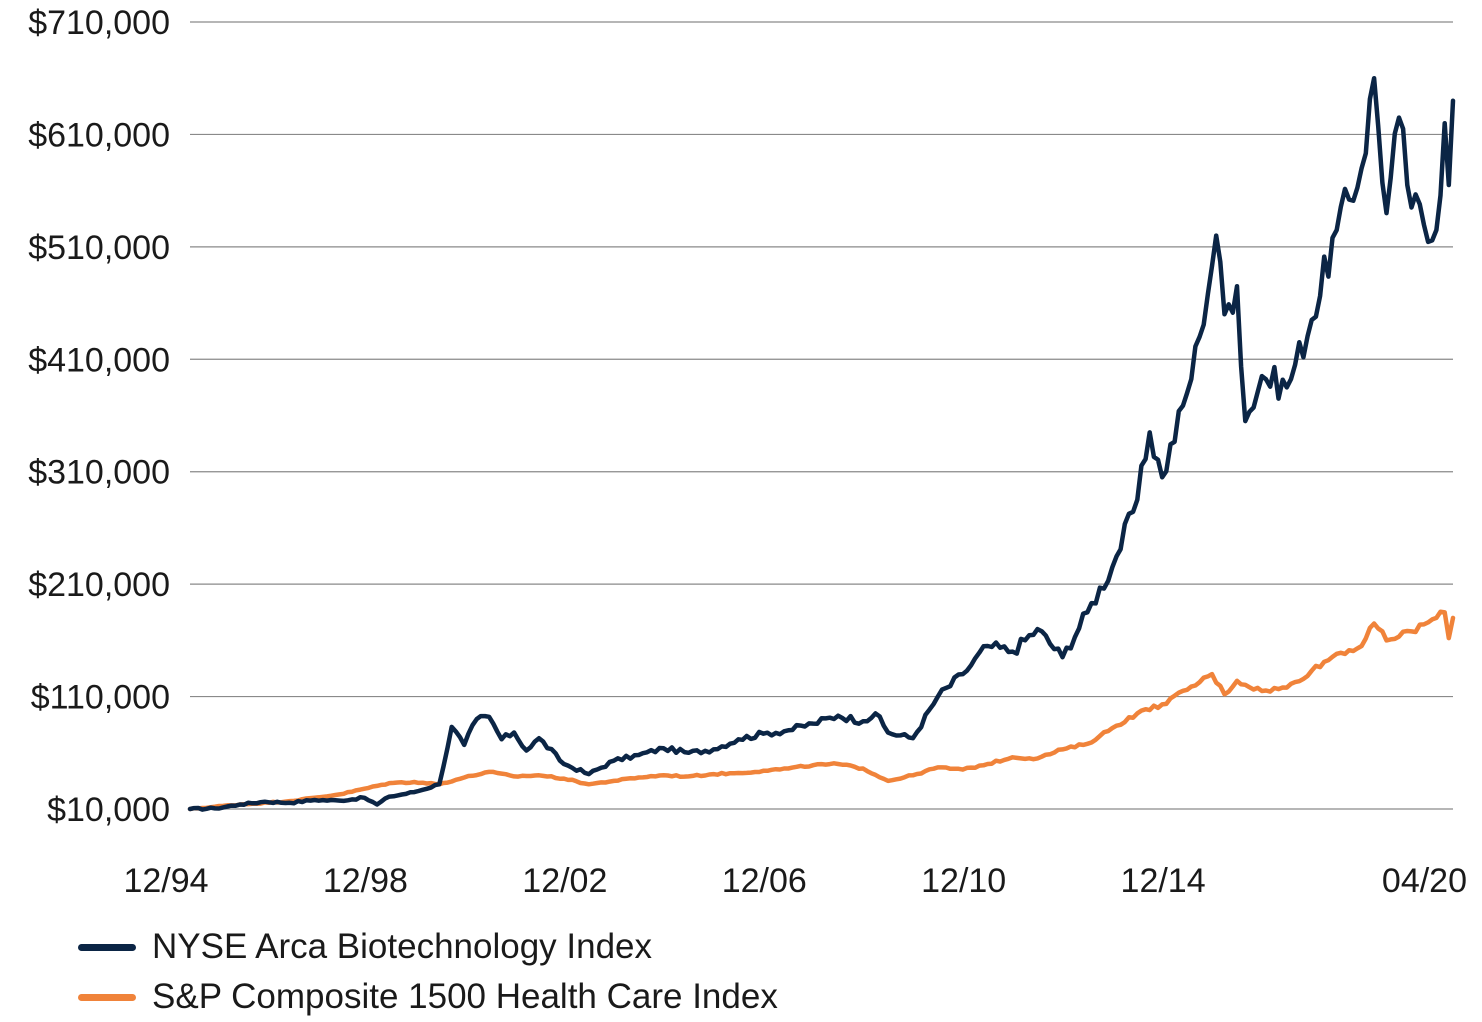 The height and width of the screenshot is (1022, 1482). What do you see at coordinates (1424, 881) in the screenshot?
I see `x-tick-label: 04/20` at bounding box center [1424, 881].